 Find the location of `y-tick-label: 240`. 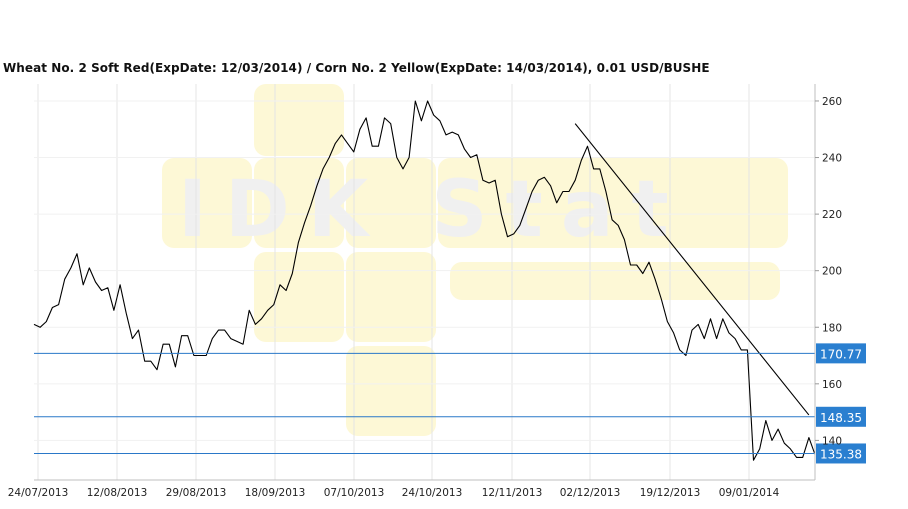

y-tick-label: 240 is located at coordinates (832, 159).